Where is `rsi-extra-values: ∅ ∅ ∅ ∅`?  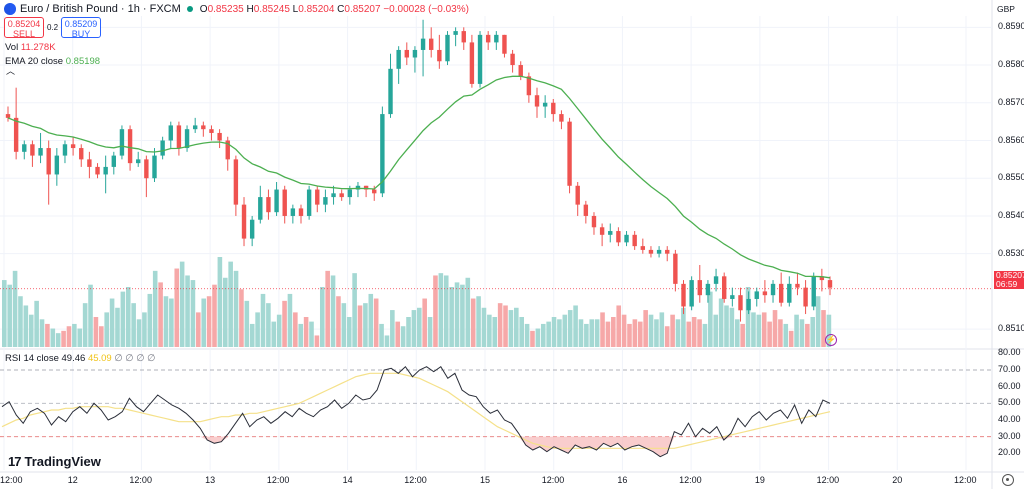 rsi-extra-values: ∅ ∅ ∅ ∅ is located at coordinates (135, 358).